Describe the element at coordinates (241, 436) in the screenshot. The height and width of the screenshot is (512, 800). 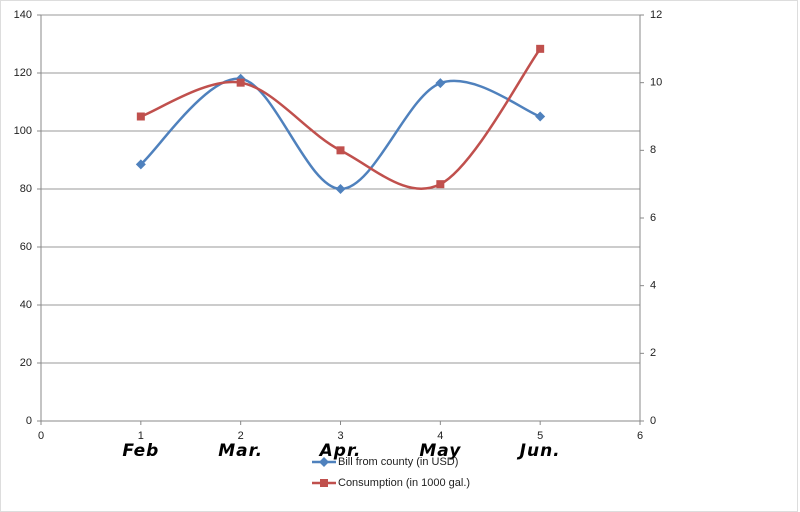
I see `x-tick-label: 2` at that location.